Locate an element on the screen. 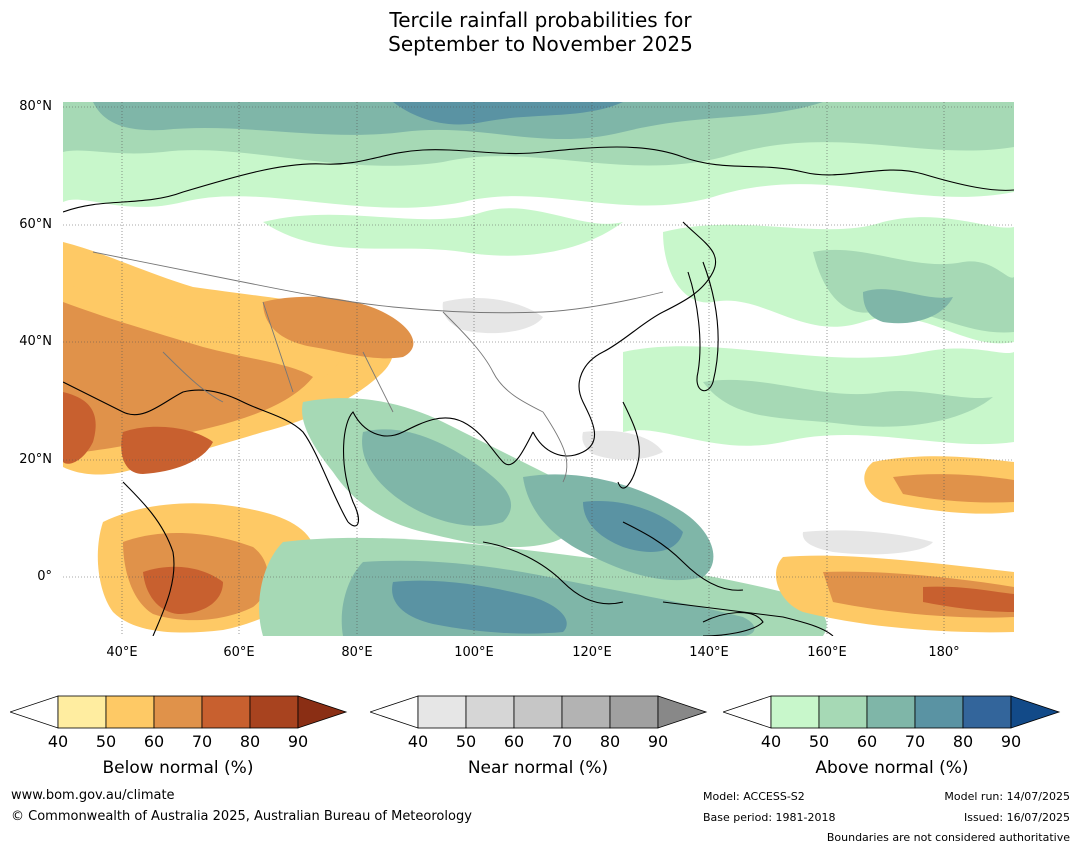 The image size is (1081, 850). lon-label-120e: 120°E is located at coordinates (592, 652).